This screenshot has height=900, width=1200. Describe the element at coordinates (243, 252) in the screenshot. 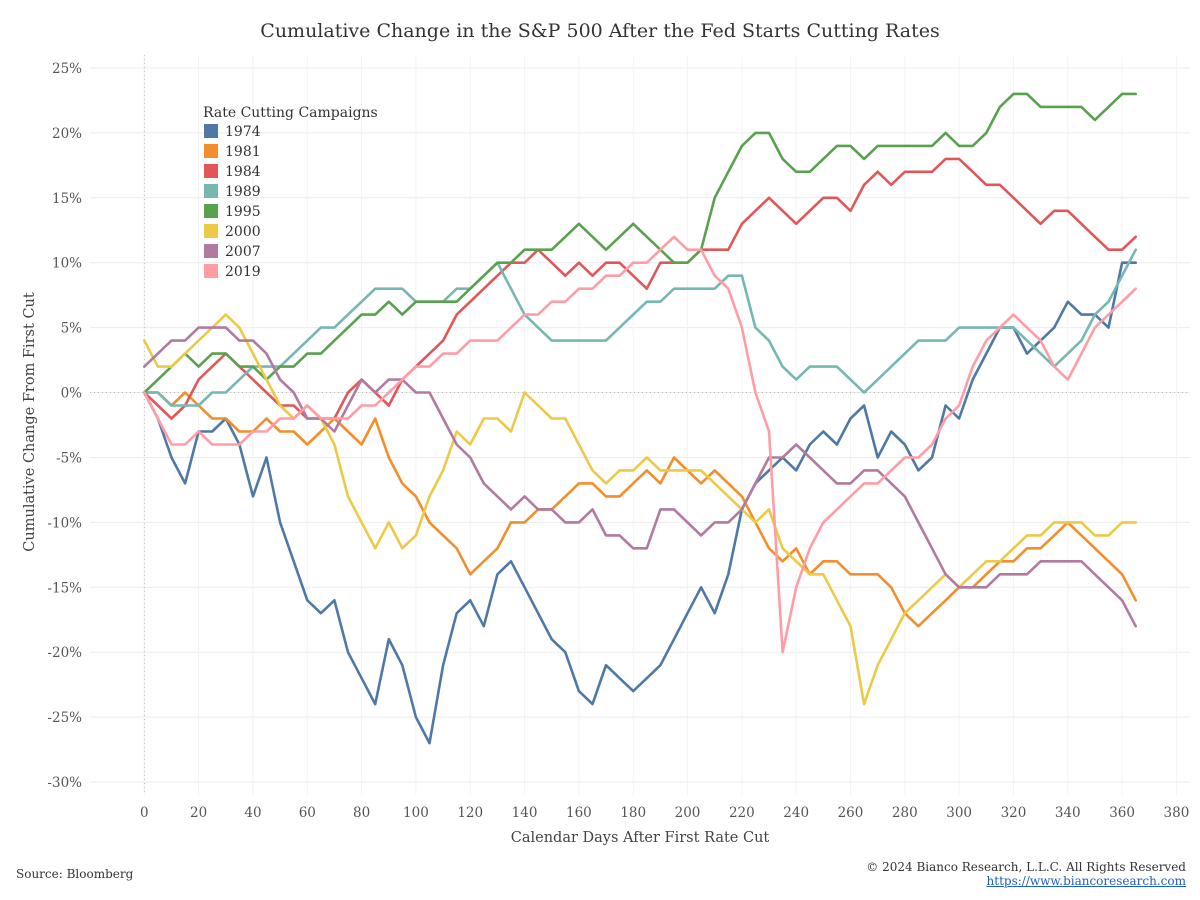

I see `legend-label-2007: 2007` at that location.